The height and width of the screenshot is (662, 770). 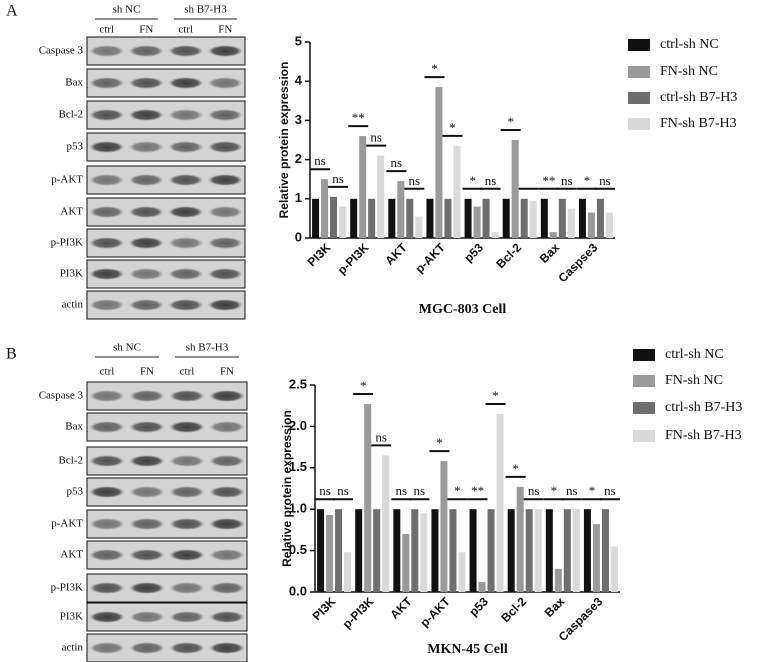 What do you see at coordinates (12, 11) in the screenshot?
I see `panel-letter: A` at bounding box center [12, 11].